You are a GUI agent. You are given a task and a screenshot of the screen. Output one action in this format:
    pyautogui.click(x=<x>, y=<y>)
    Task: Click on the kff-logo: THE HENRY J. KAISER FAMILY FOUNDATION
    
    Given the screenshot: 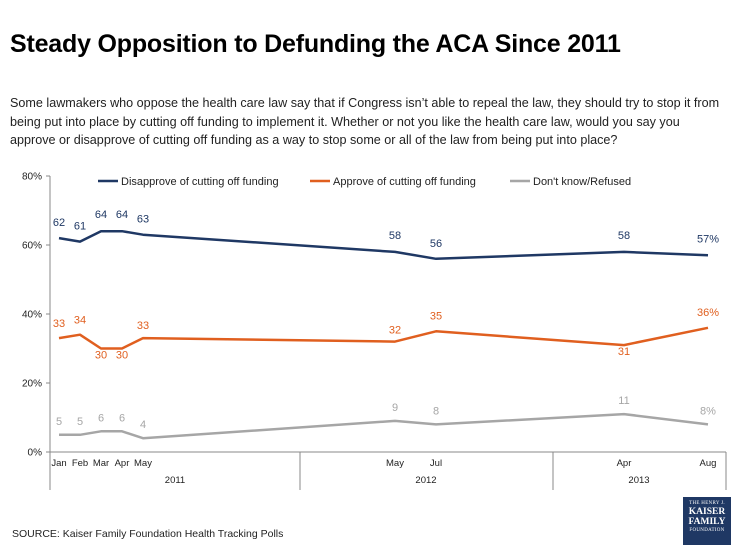 What is the action you would take?
    pyautogui.click(x=707, y=521)
    